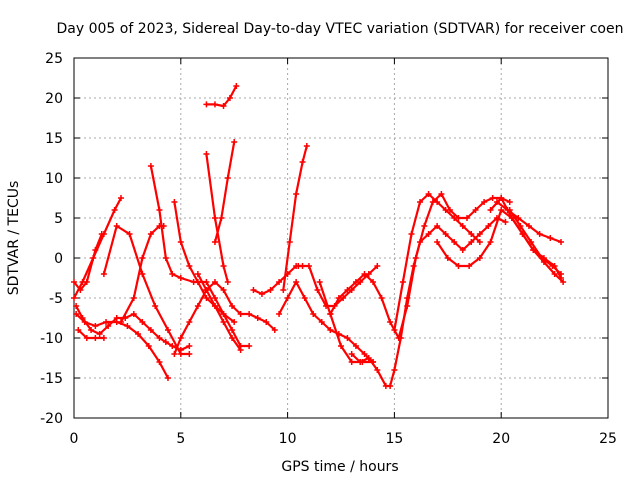  What do you see at coordinates (54, 59) in the screenshot?
I see `y-tick-label: 25` at bounding box center [54, 59].